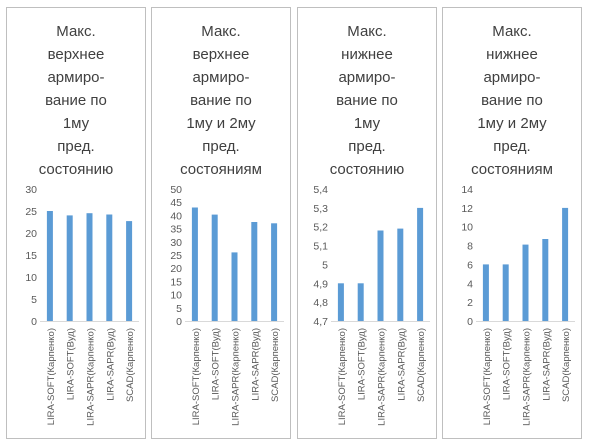 The image size is (593, 446). Describe the element at coordinates (470, 247) in the screenshot. I see `y-tick-label: 8` at that location.